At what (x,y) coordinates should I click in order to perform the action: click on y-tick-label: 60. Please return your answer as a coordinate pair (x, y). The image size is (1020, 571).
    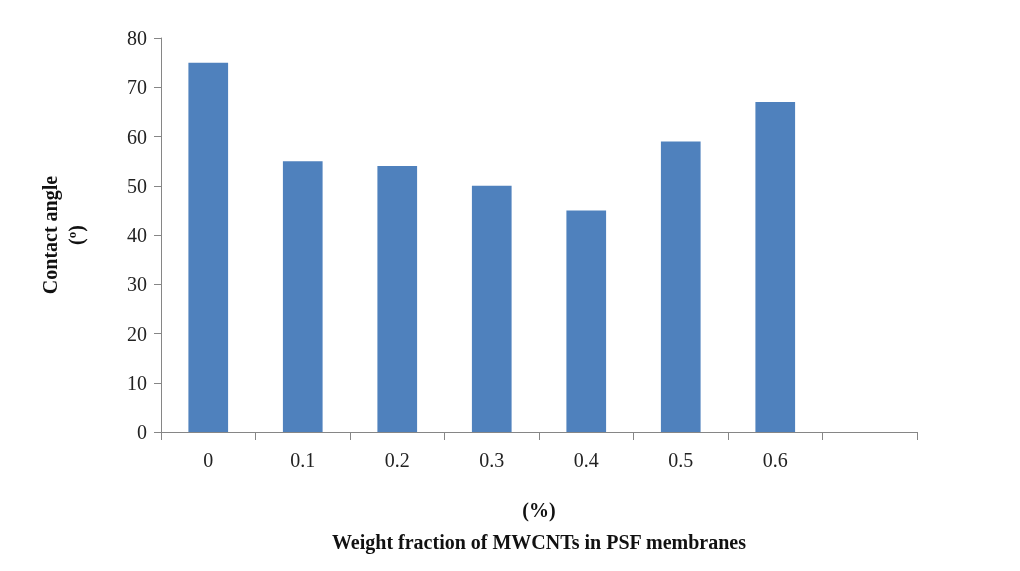
    Looking at the image, I should click on (137, 136).